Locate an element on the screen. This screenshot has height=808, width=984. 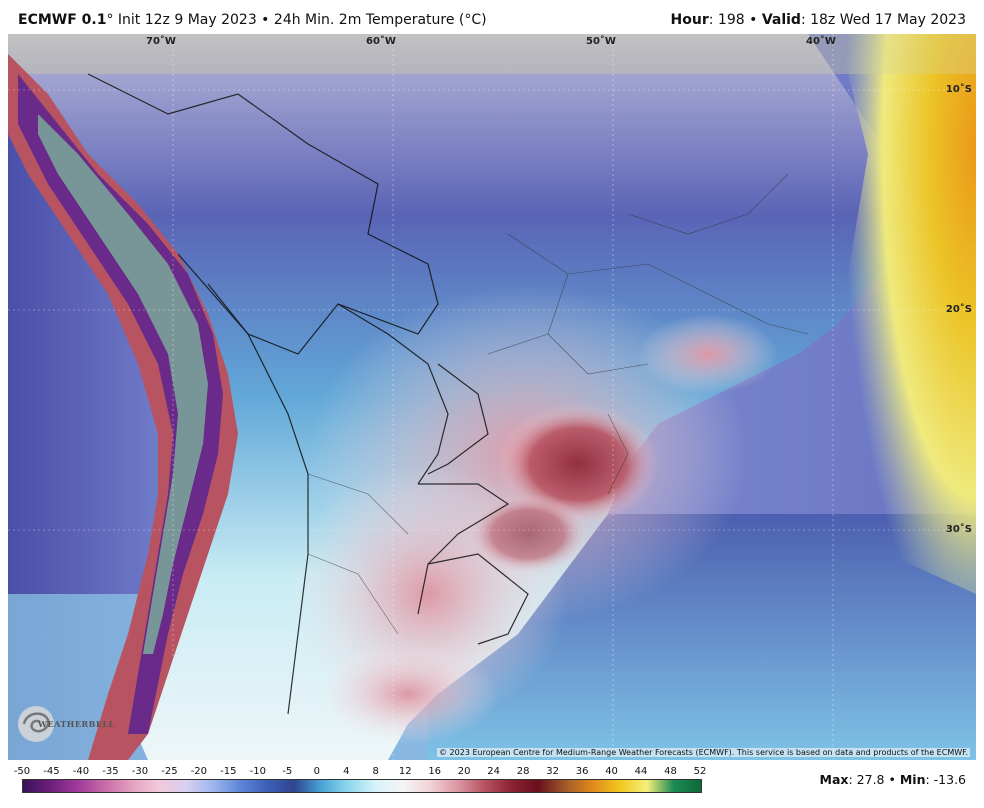
colorbar-tick-label: -25 is located at coordinates (169, 771).